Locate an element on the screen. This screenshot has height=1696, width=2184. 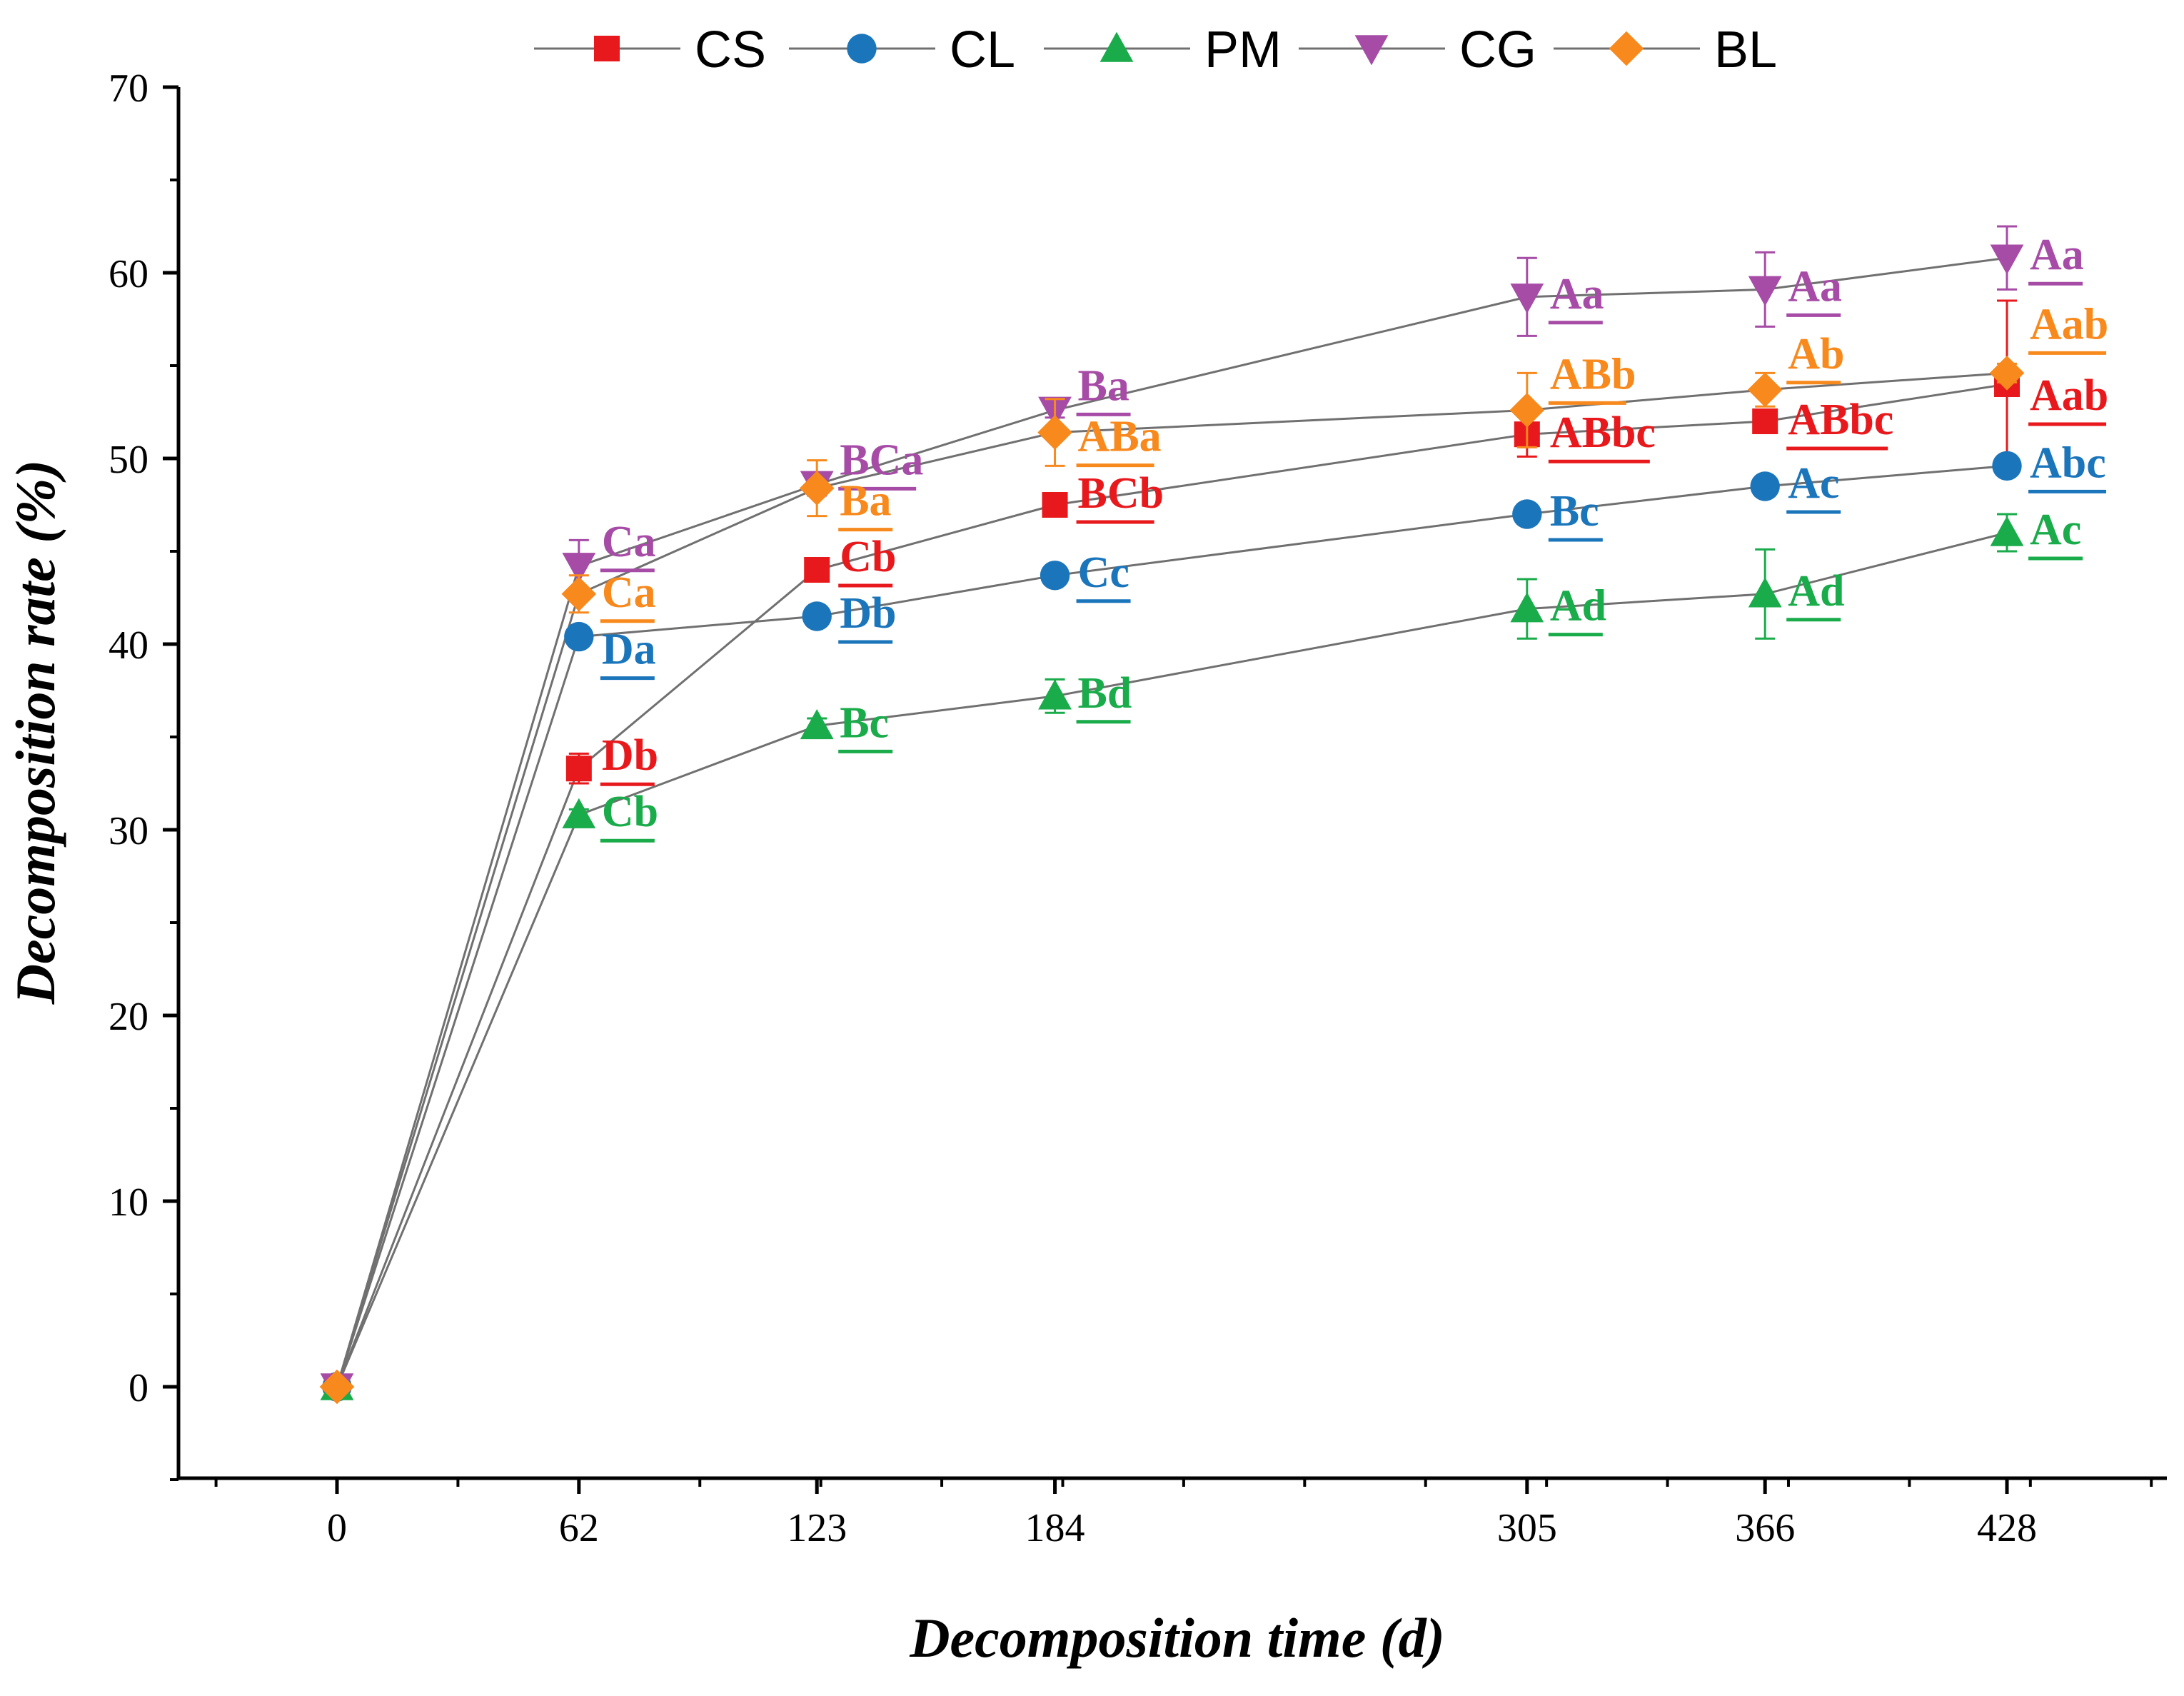
legend-marker-bl is located at coordinates (1626, 48).